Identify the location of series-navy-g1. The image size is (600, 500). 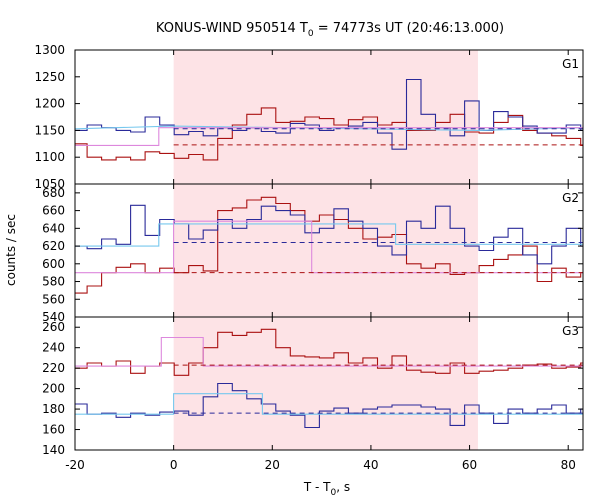
(329, 114).